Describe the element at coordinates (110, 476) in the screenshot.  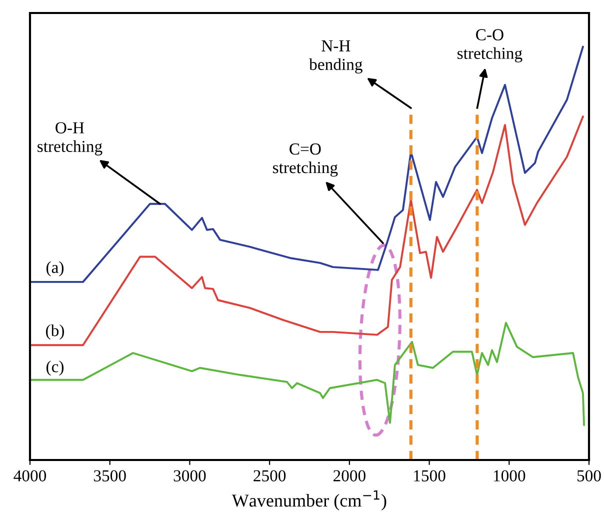
I see `x-tick-label: 3500` at that location.